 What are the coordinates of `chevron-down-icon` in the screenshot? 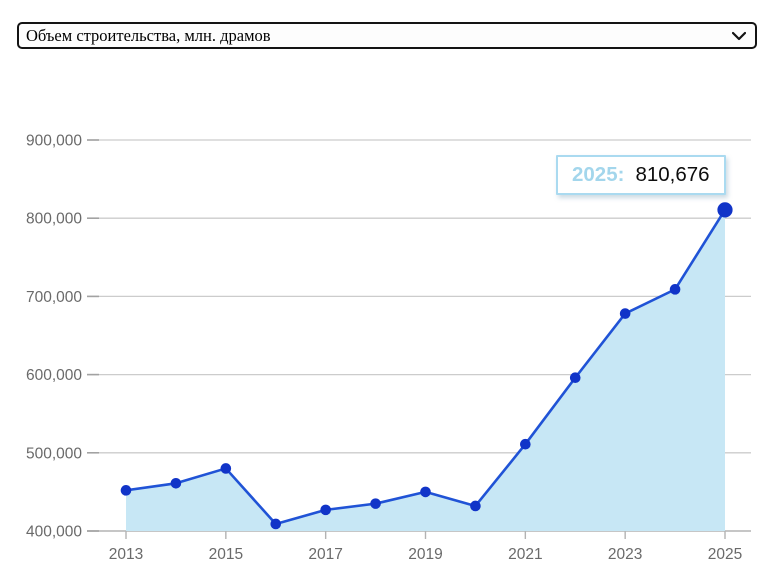 It's located at (739, 35).